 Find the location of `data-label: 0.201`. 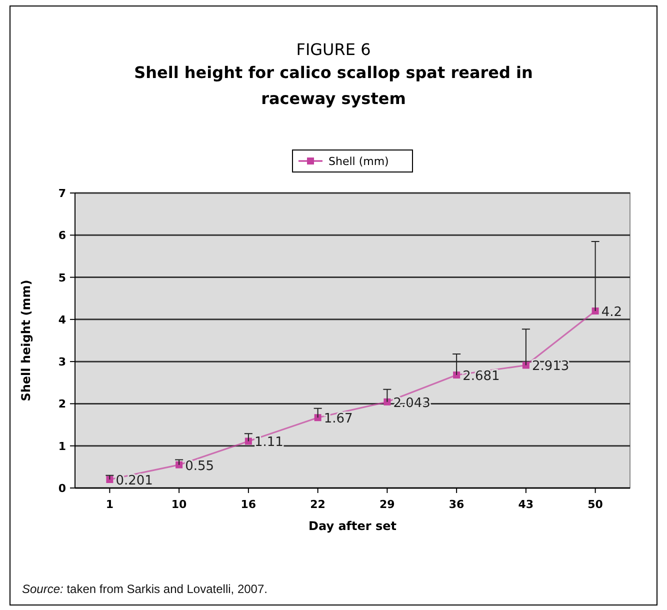

data-label: 0.201 is located at coordinates (134, 481).